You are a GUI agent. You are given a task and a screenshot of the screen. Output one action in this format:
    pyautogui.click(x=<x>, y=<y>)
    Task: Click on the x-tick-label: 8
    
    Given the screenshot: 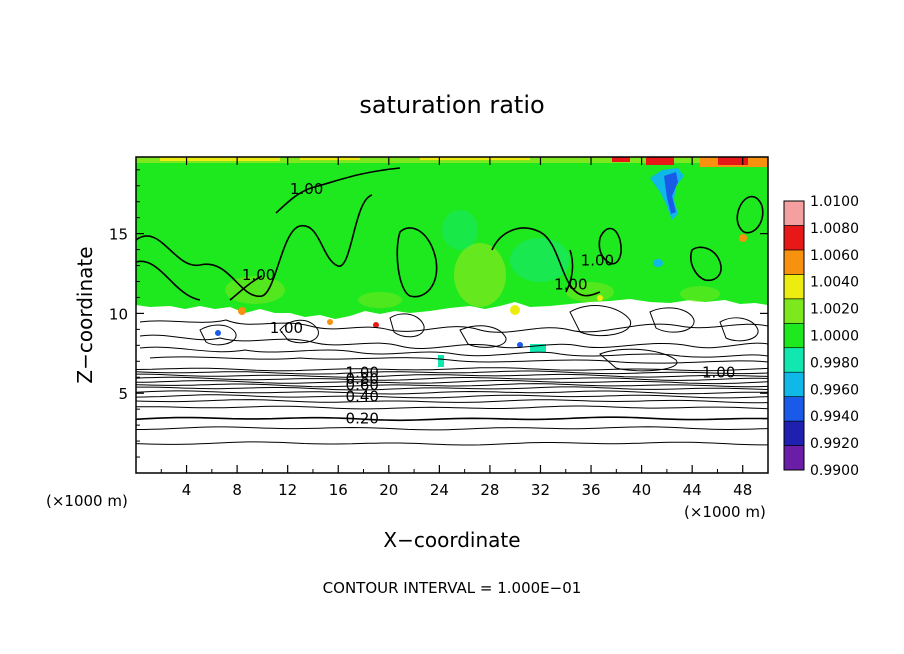 What is the action you would take?
    pyautogui.click(x=237, y=490)
    